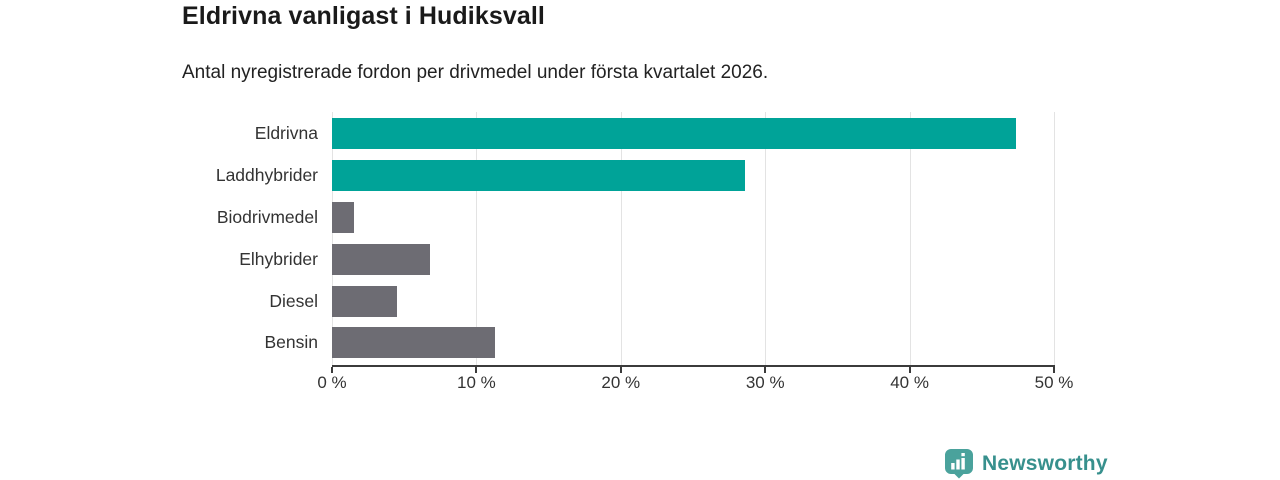  Describe the element at coordinates (293, 300) in the screenshot. I see `category-label: Diesel` at that location.